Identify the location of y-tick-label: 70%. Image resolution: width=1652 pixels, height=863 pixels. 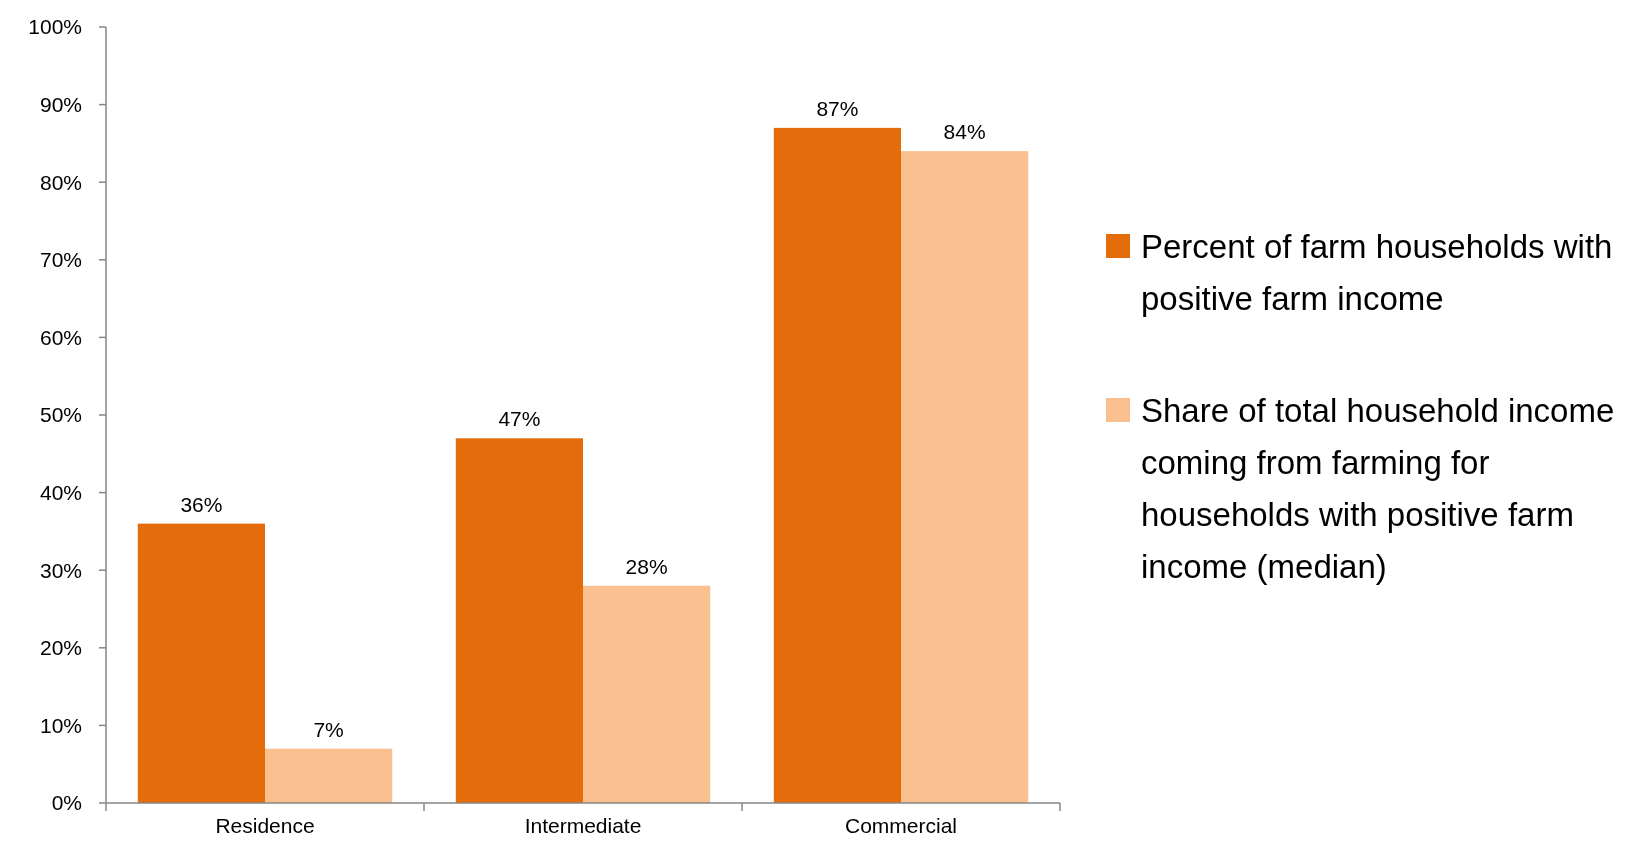
(60, 260).